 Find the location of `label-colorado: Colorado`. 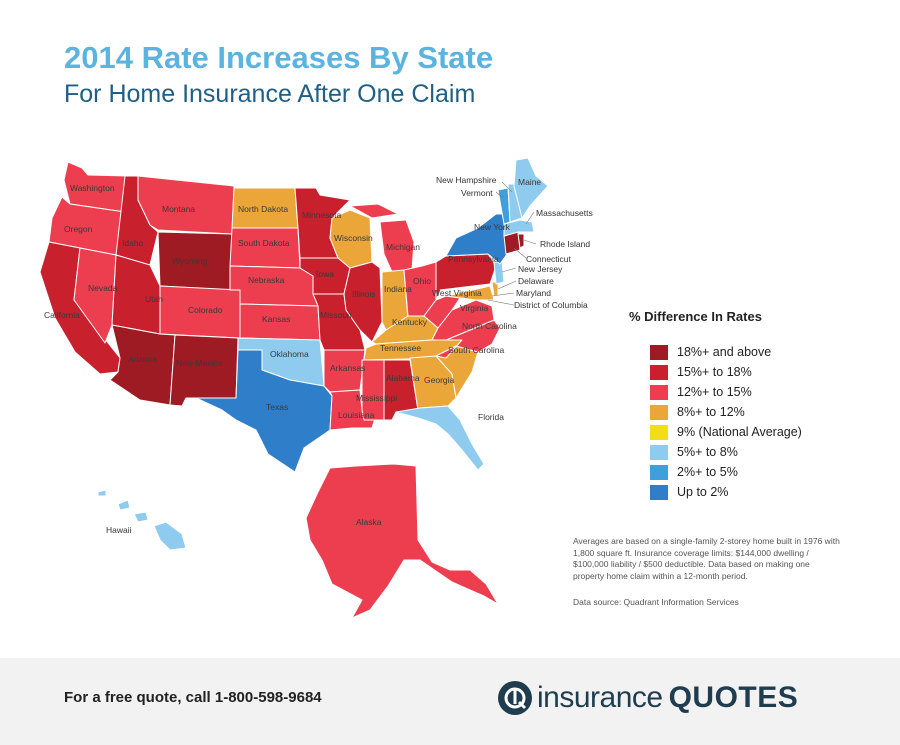

label-colorado: Colorado is located at coordinates (205, 310).